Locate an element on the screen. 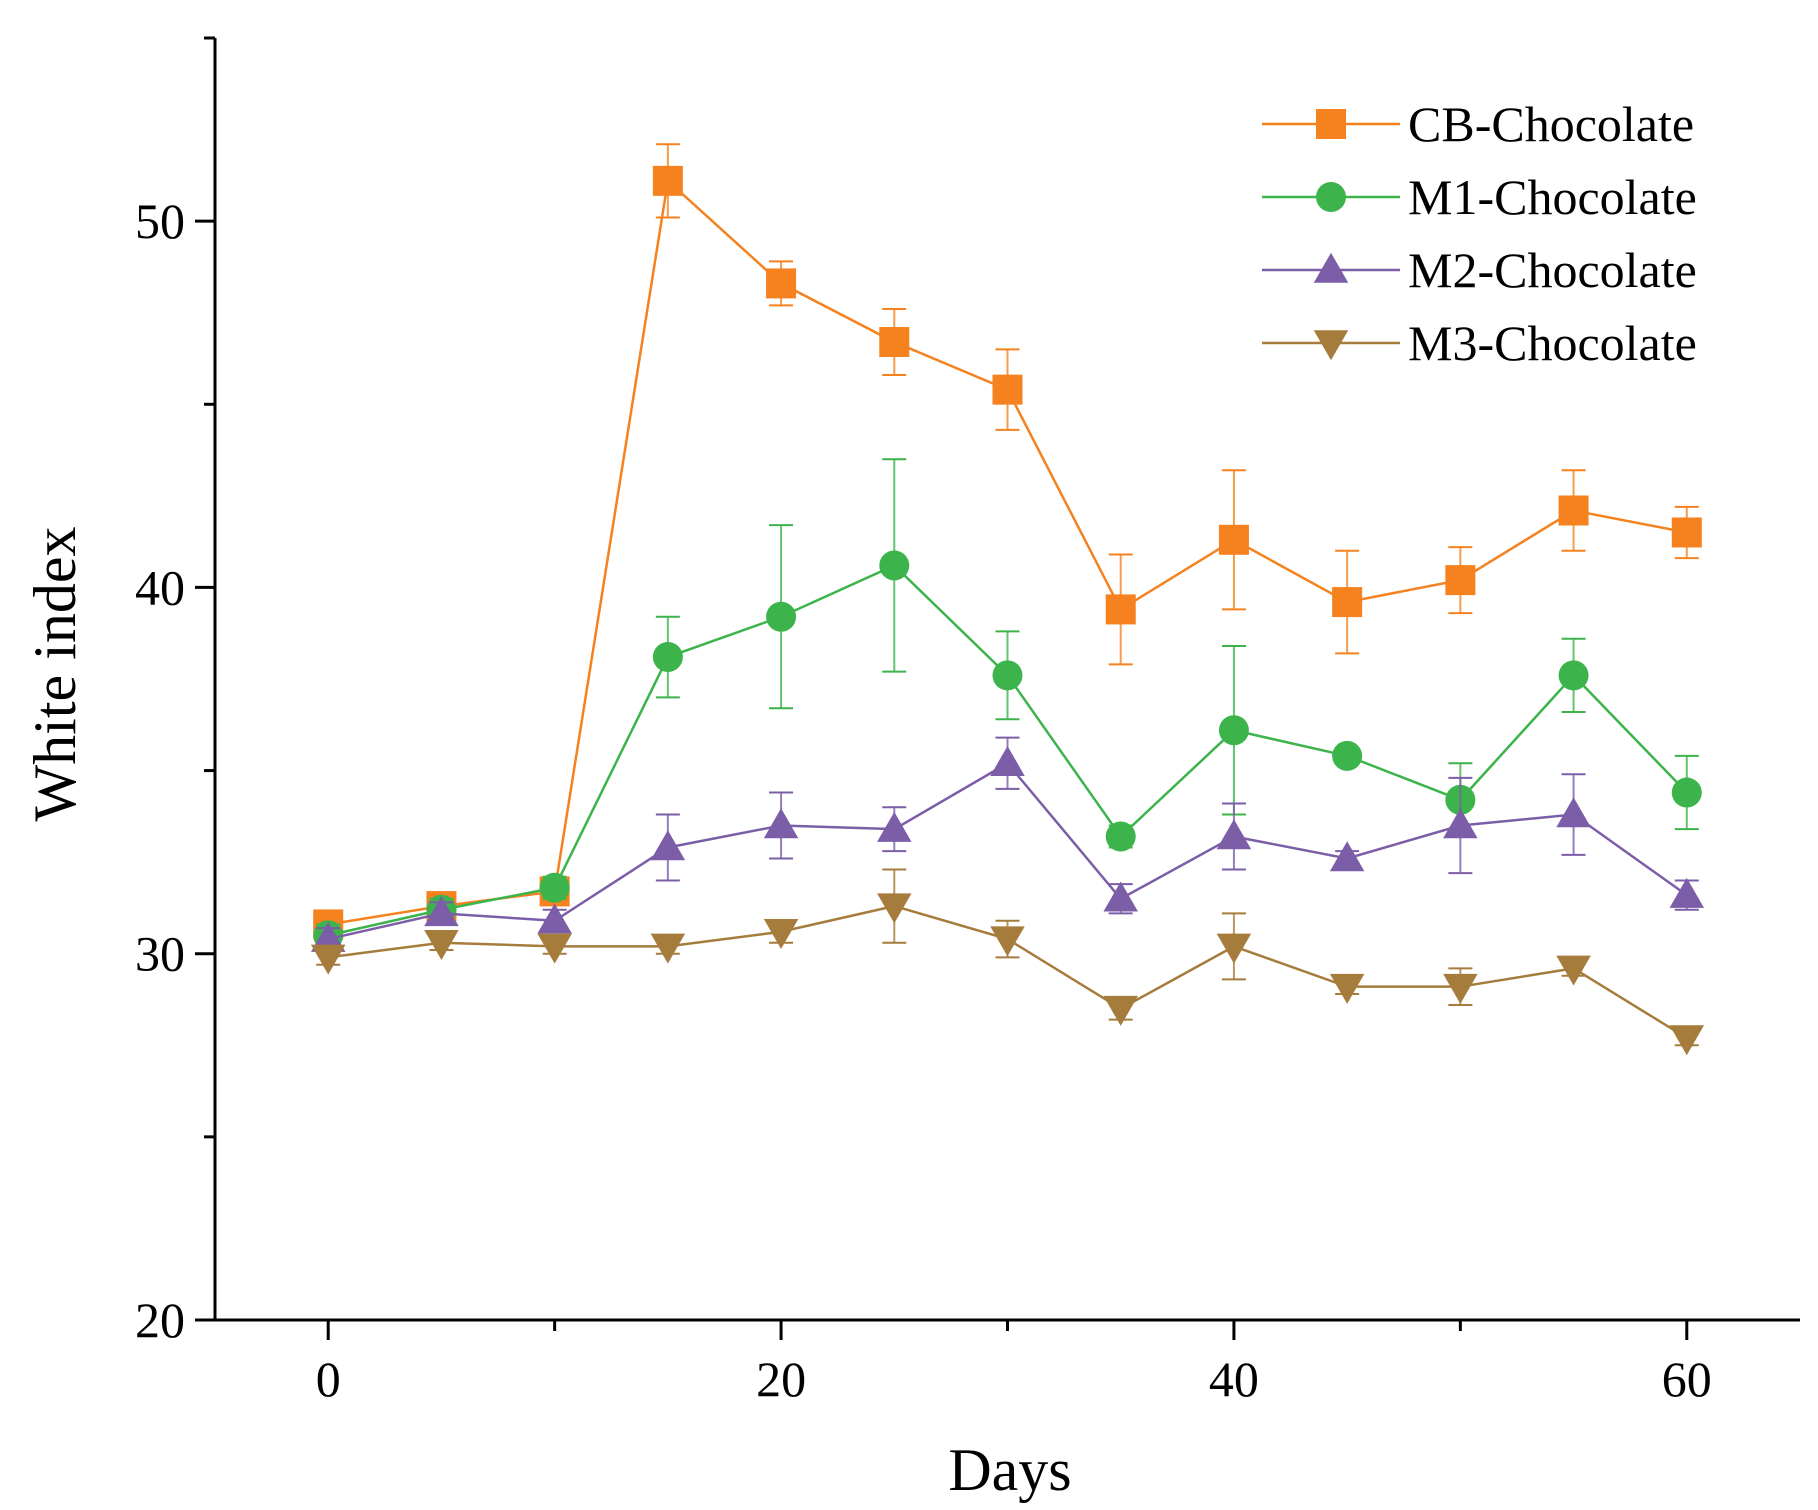 This screenshot has height=1510, width=1818. legend-item: M3-Chocolate is located at coordinates (1479, 343).